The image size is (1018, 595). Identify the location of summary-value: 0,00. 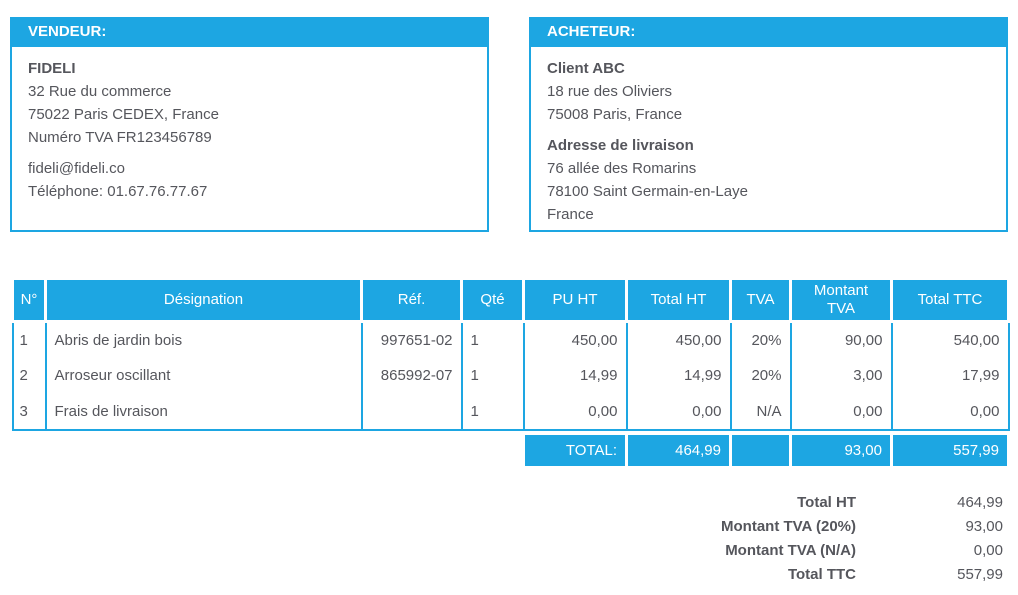
(988, 550).